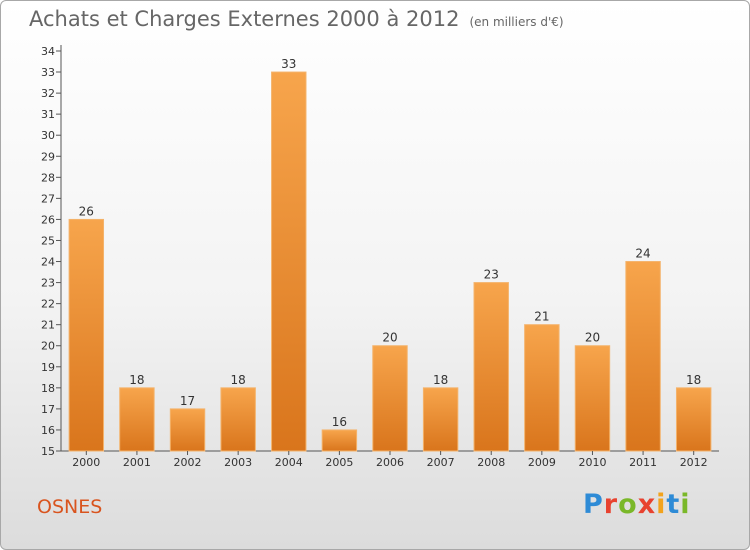  I want to click on y-tick-label: 27, so click(48, 198).